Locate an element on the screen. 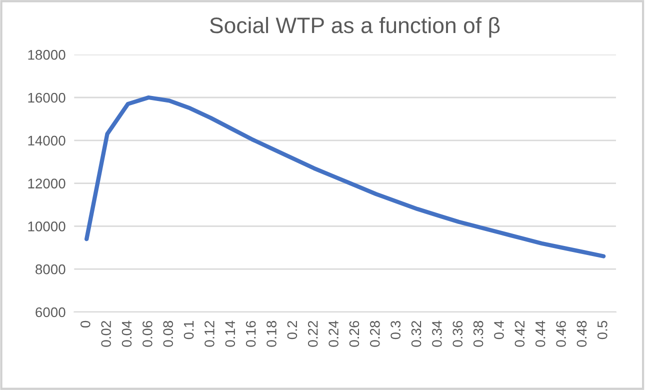  x-tick-label: 0.3 is located at coordinates (395, 330).